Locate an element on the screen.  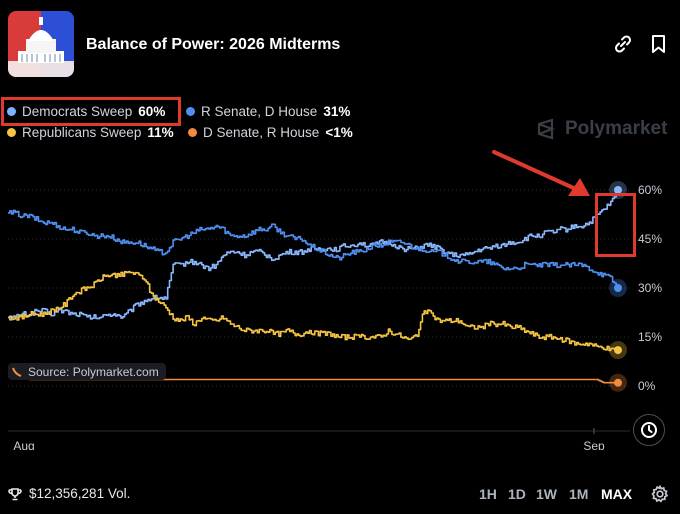
legend-item-republicans-sweep: Republicans Sweep 11% is located at coordinates (90, 132).